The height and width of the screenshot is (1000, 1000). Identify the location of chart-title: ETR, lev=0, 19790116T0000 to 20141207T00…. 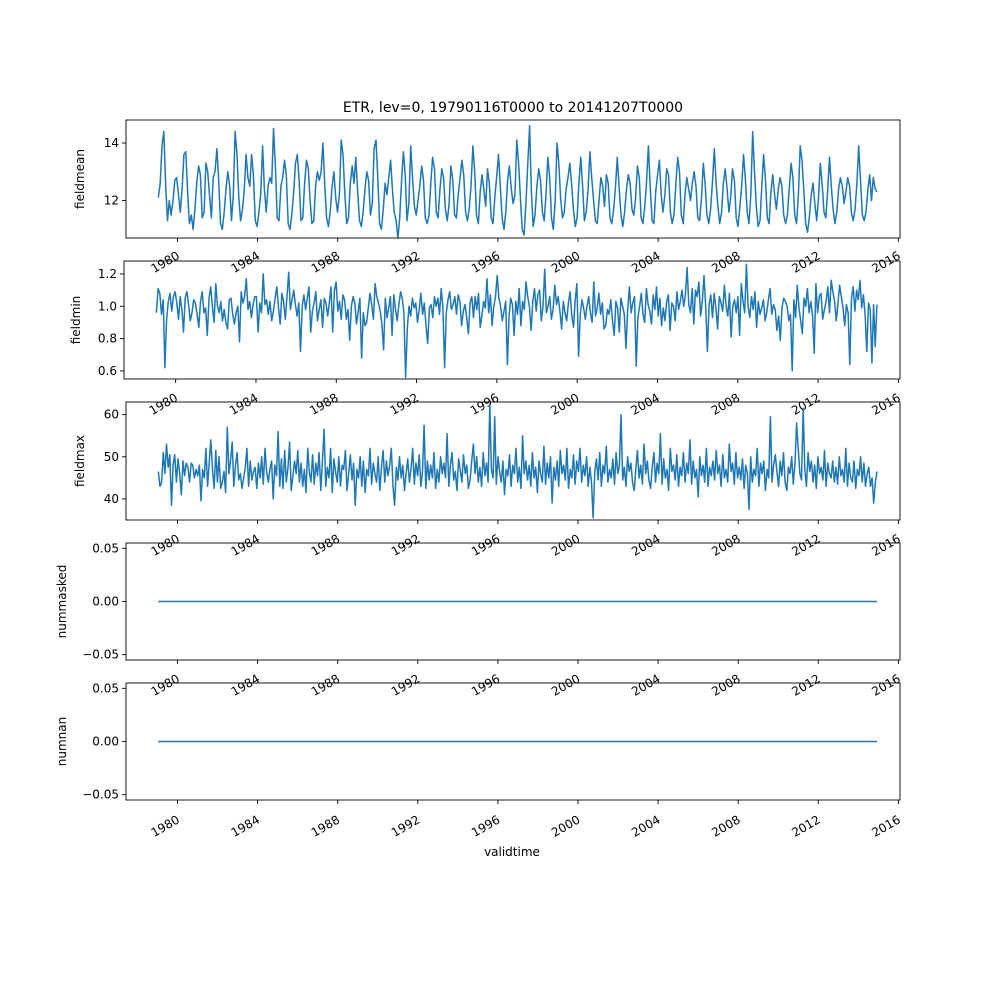
(513, 108).